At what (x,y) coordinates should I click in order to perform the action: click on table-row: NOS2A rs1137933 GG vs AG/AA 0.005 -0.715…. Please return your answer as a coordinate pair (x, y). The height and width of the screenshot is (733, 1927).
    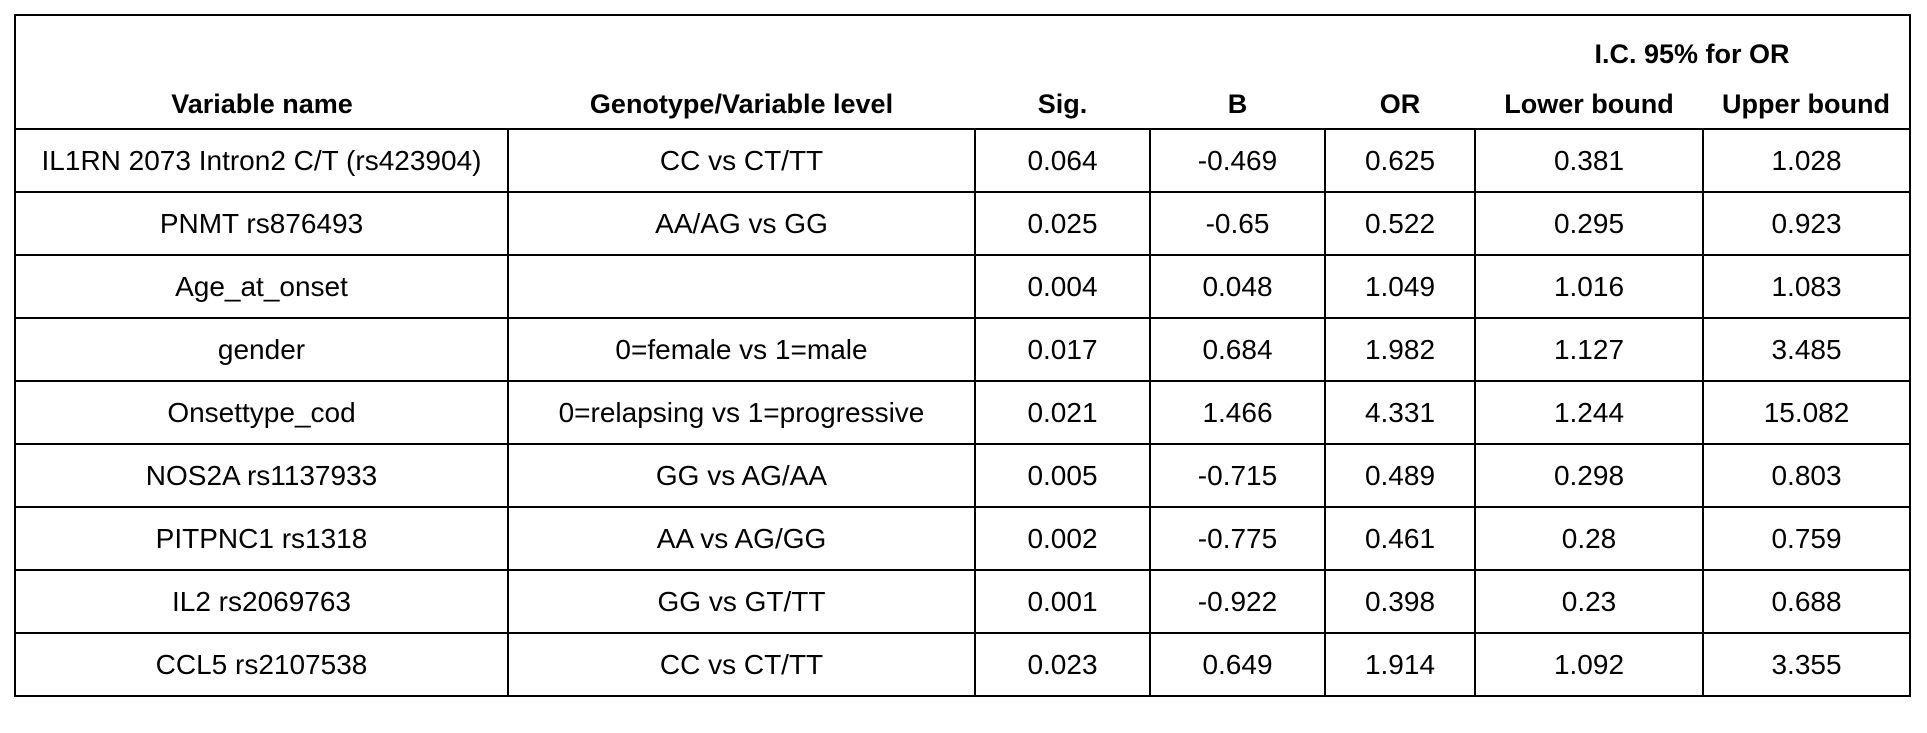
    Looking at the image, I should click on (963, 475).